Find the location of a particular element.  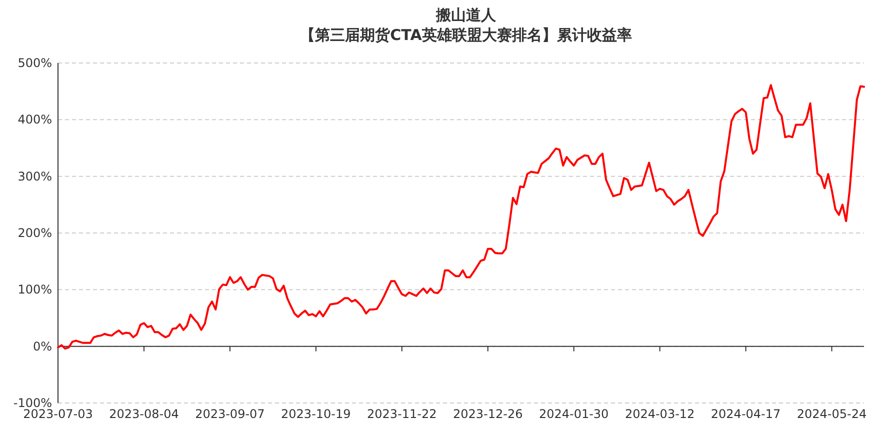

x-tick-label: 2024-05-24 is located at coordinates (831, 414).